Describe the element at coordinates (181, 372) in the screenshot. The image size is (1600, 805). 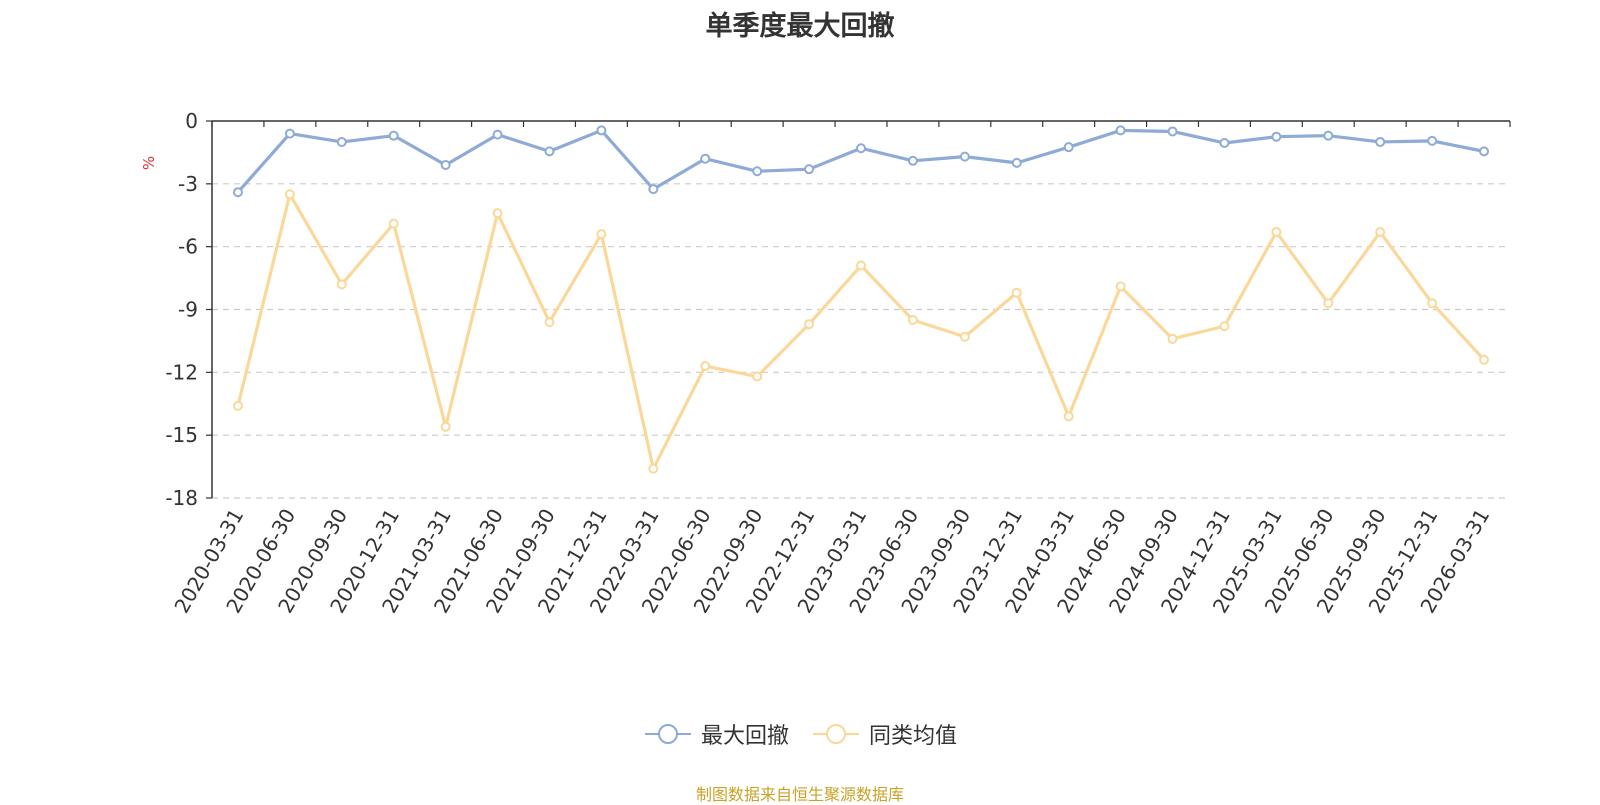
I see `y-tick-label: -12` at that location.